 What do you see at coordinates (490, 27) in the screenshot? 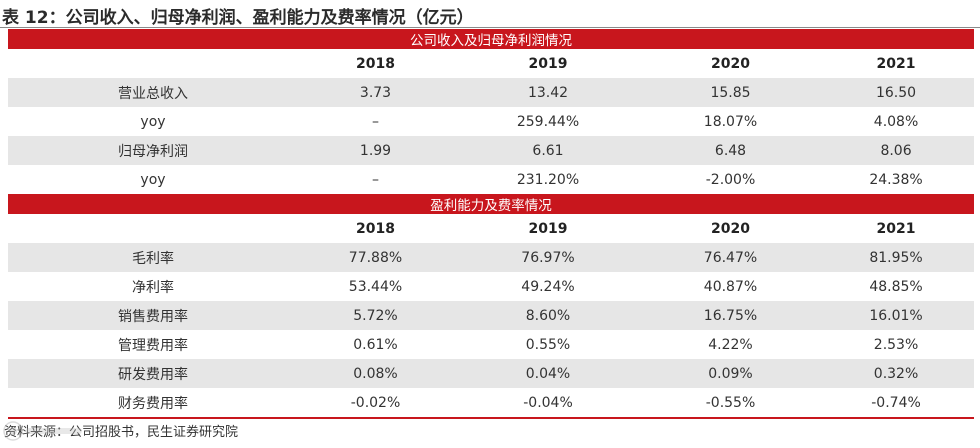
I see `title-divider` at bounding box center [490, 27].